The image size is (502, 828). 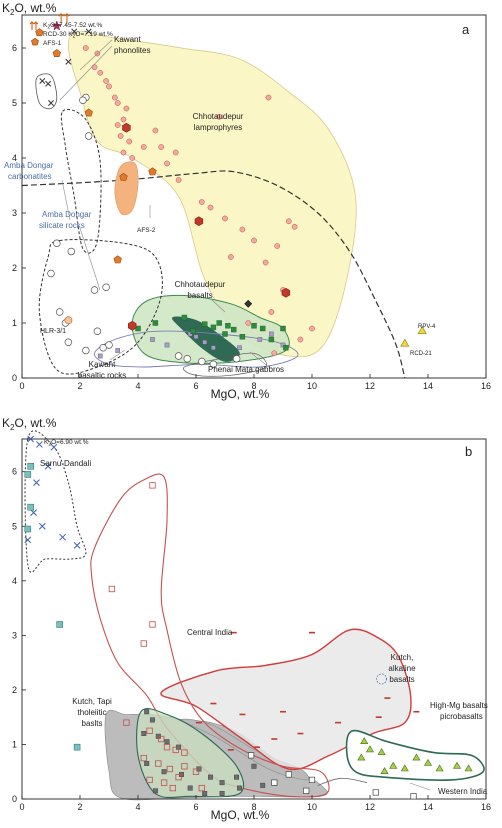 What do you see at coordinates (29, 424) in the screenshot?
I see `panel-b-y-axis-label: K2O, wt.%` at bounding box center [29, 424].